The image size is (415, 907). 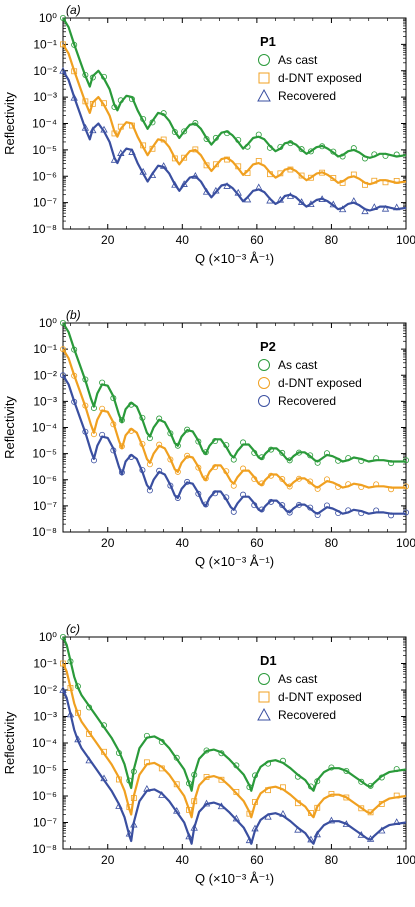 I want to click on y-tick-label: 10⁻², so click(x=45, y=71).